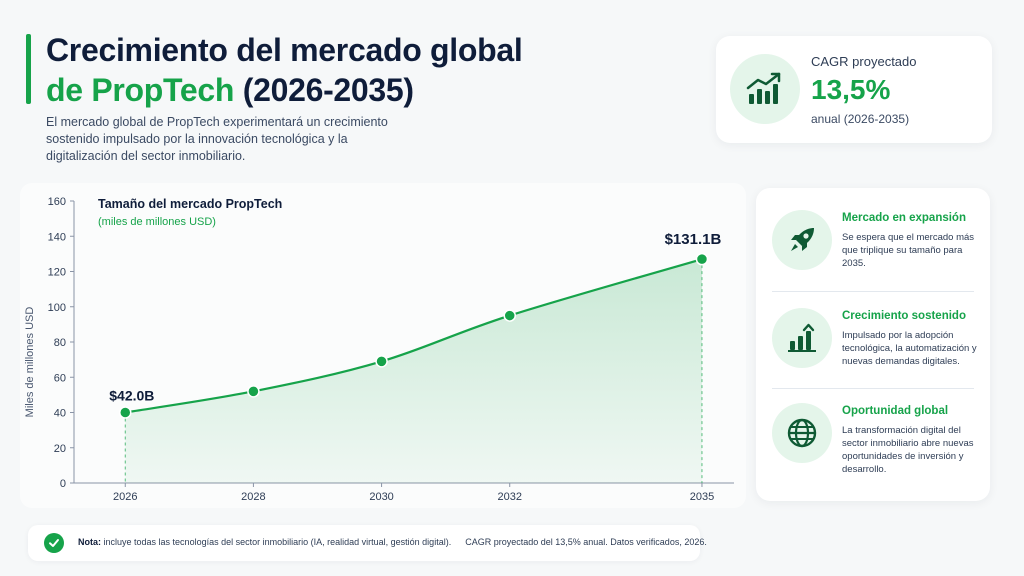  I want to click on chart-title: Tamaño del mercado PropTech, so click(190, 204).